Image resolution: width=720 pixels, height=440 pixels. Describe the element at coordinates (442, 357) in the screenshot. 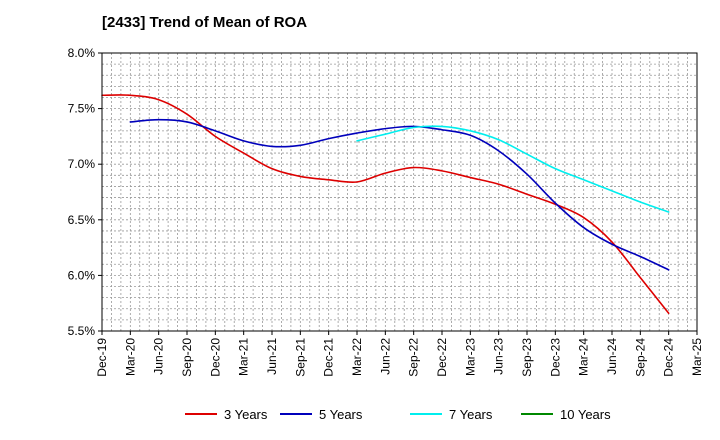

I see `x-tick-label: Dec-22` at that location.